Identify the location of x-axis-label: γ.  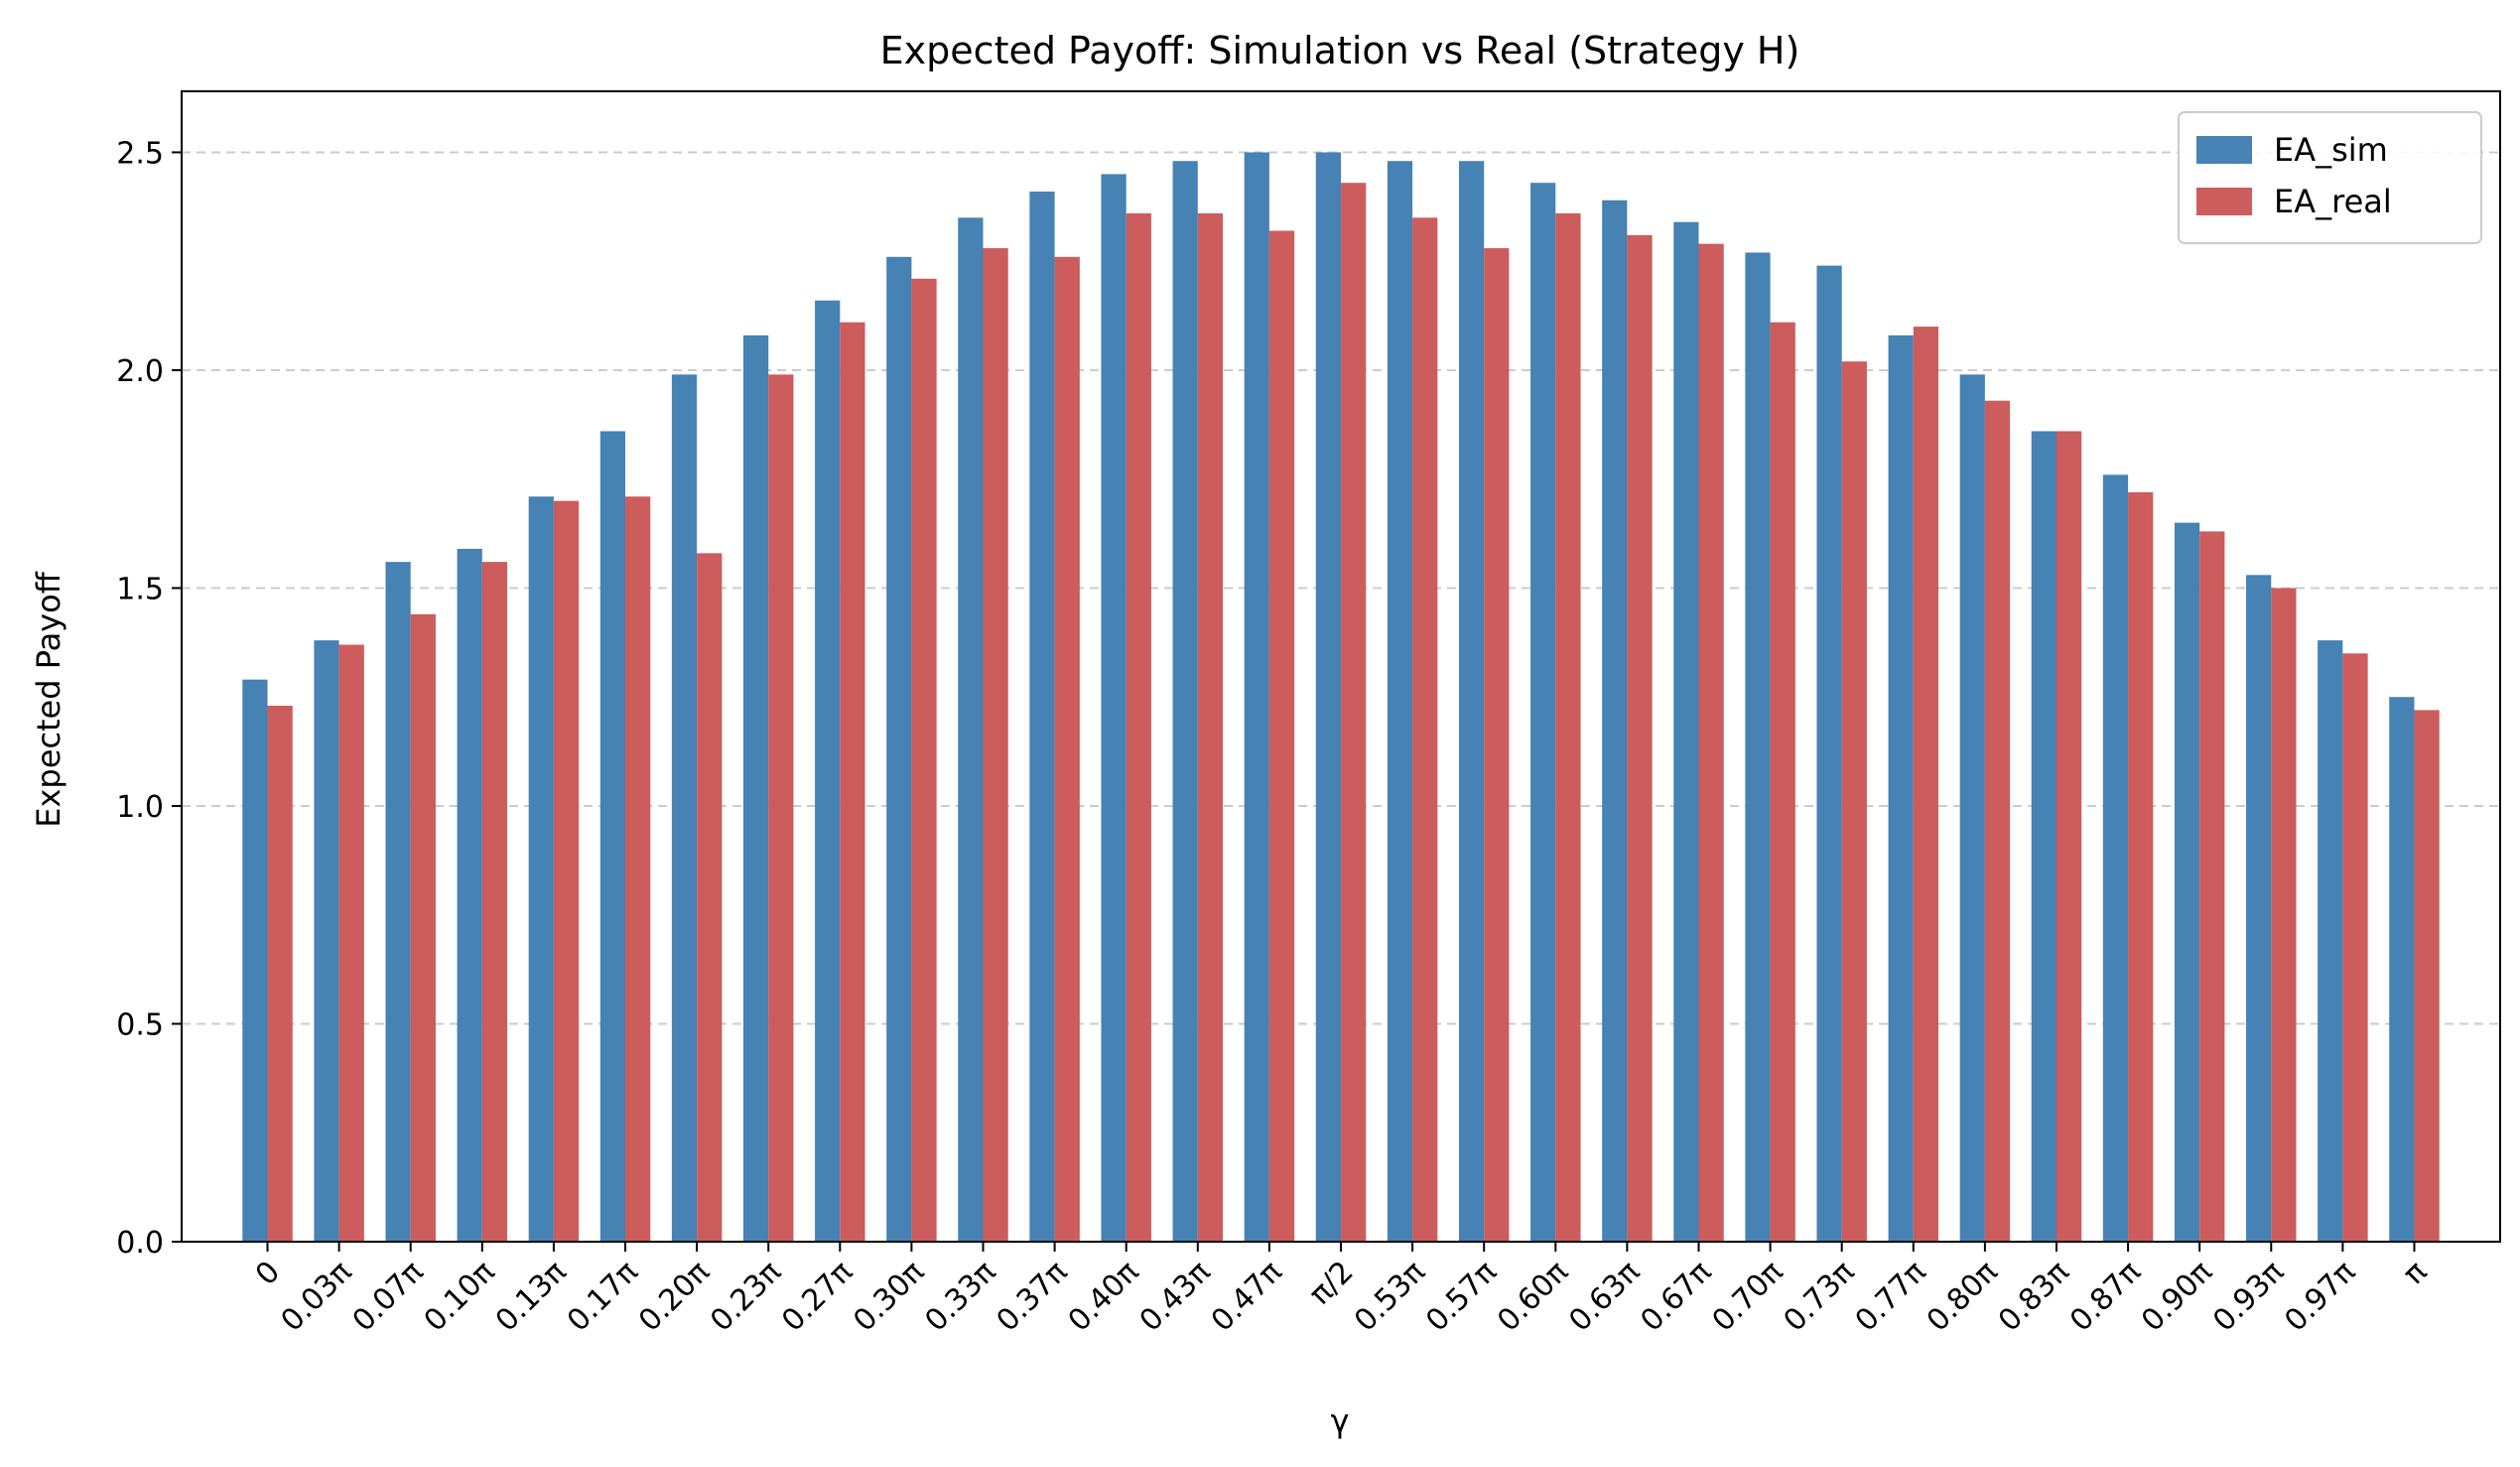
(1340, 1421).